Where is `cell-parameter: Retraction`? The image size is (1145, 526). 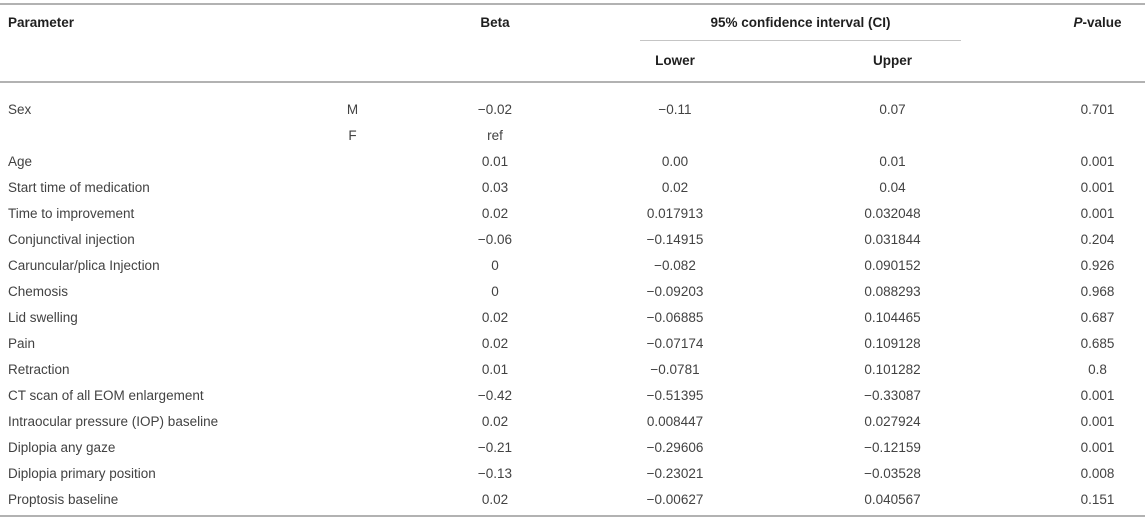 cell-parameter: Retraction is located at coordinates (39, 369).